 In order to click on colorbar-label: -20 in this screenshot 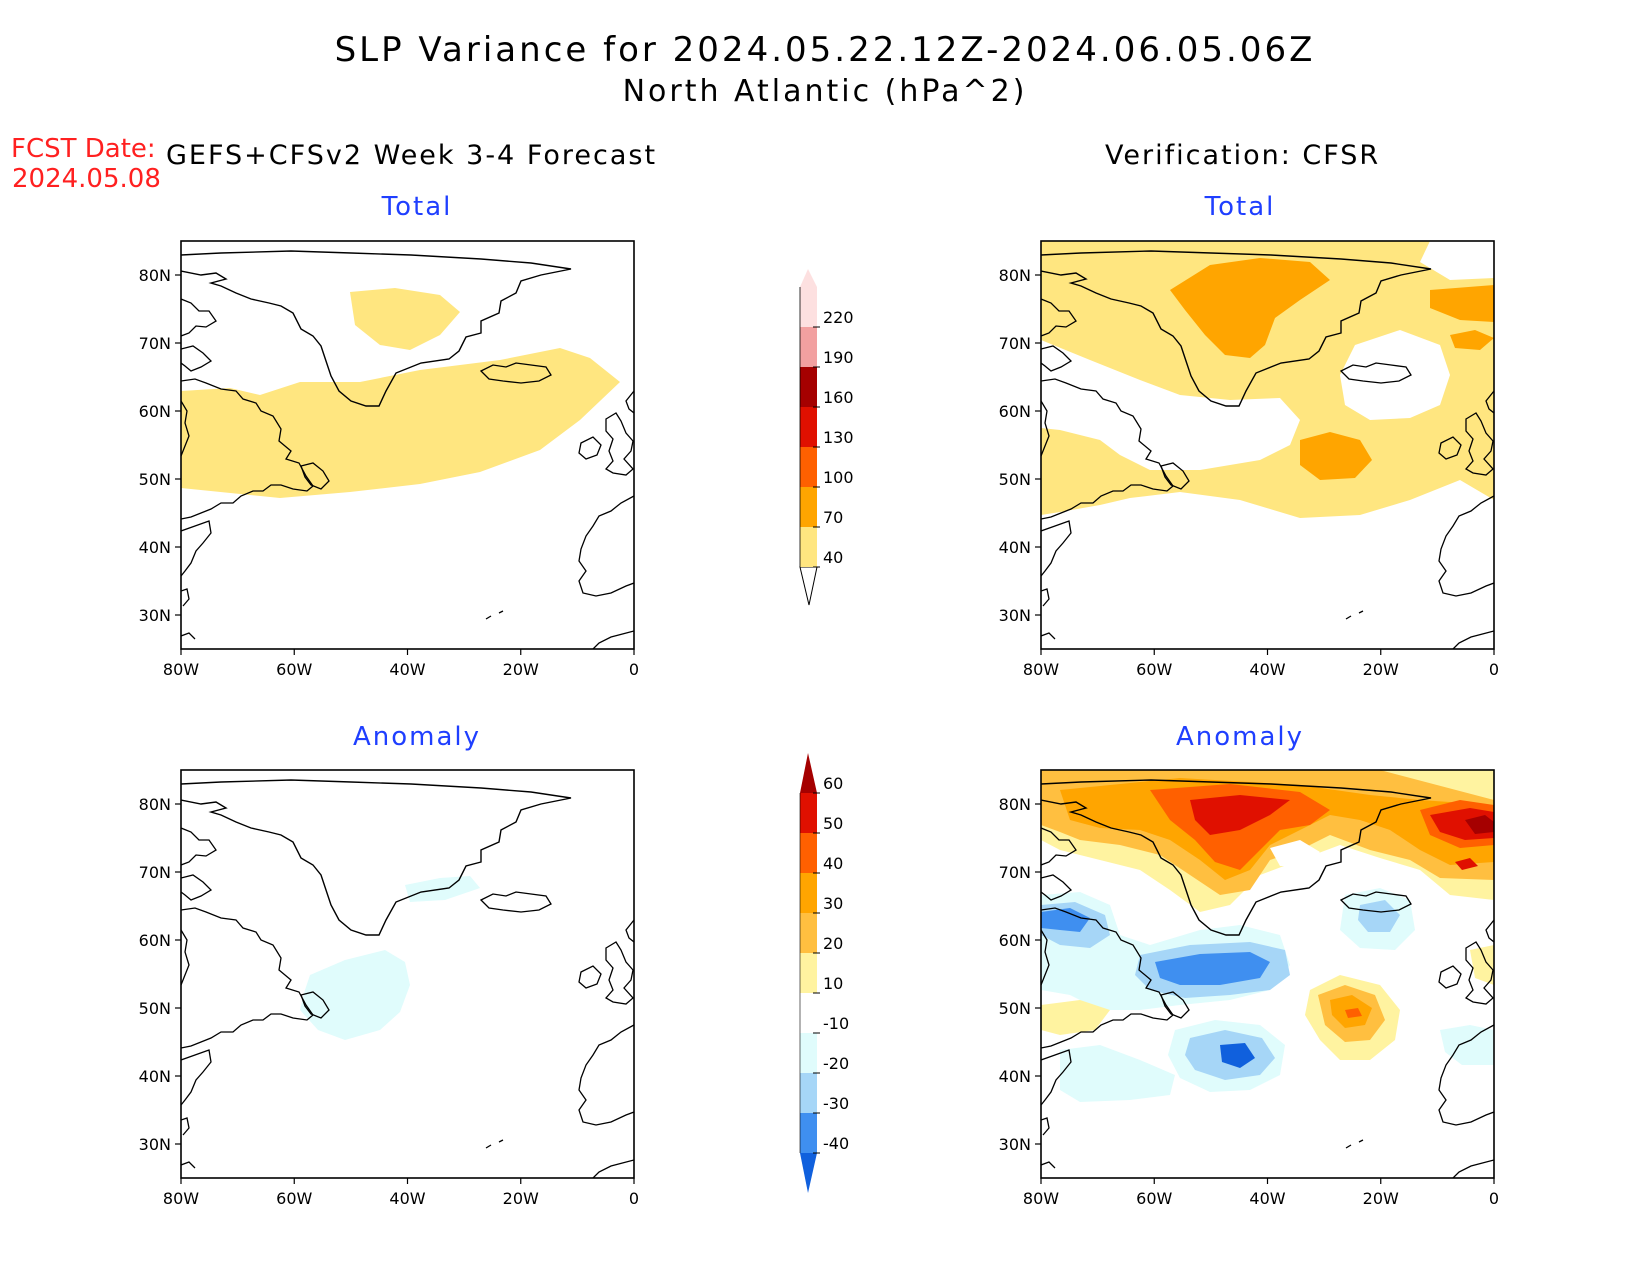, I will do `click(836, 1063)`.